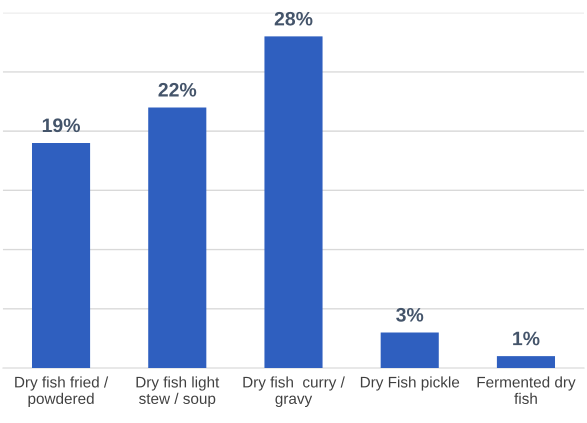 Image resolution: width=587 pixels, height=423 pixels. I want to click on data-label: 19%, so click(61, 125).